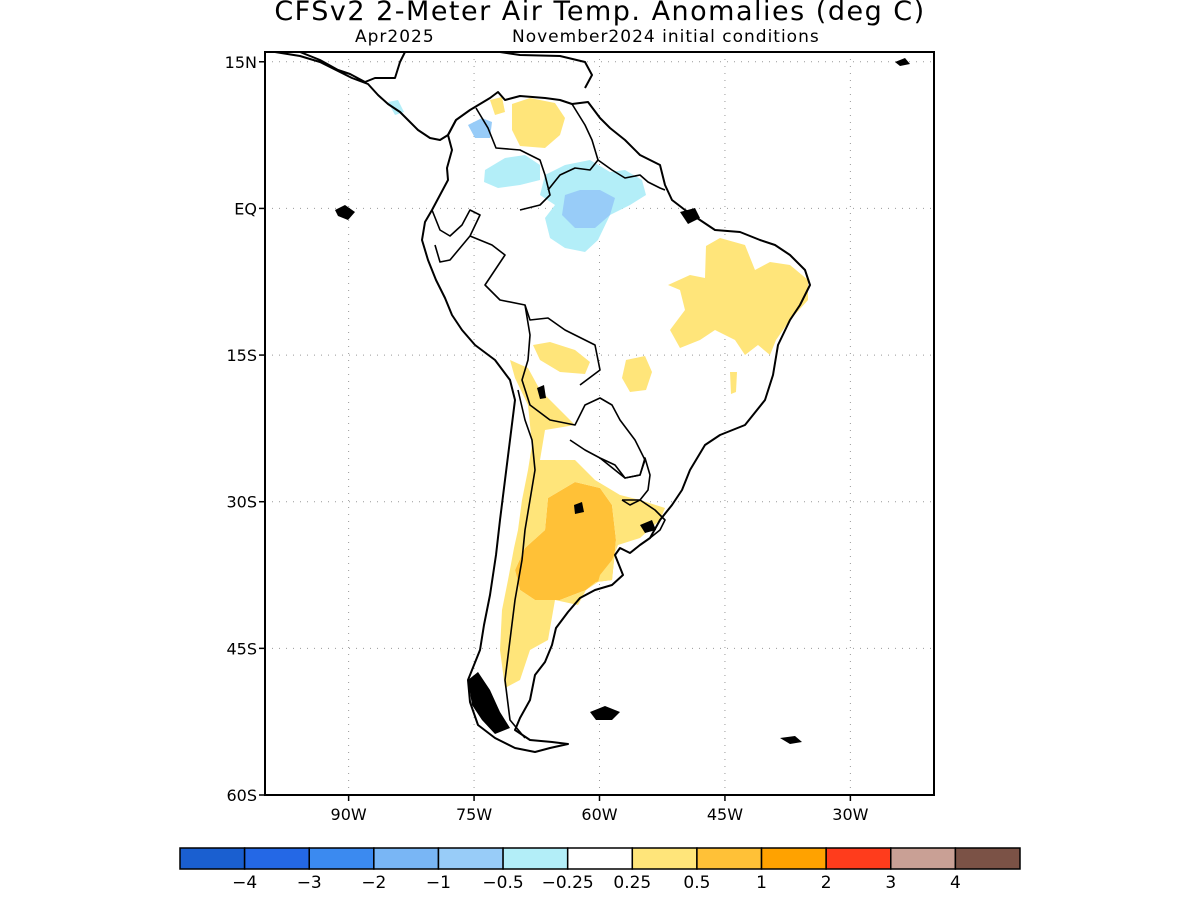  What do you see at coordinates (546, 70) in the screenshot?
I see `cuba-hispaniola-coastline` at bounding box center [546, 70].